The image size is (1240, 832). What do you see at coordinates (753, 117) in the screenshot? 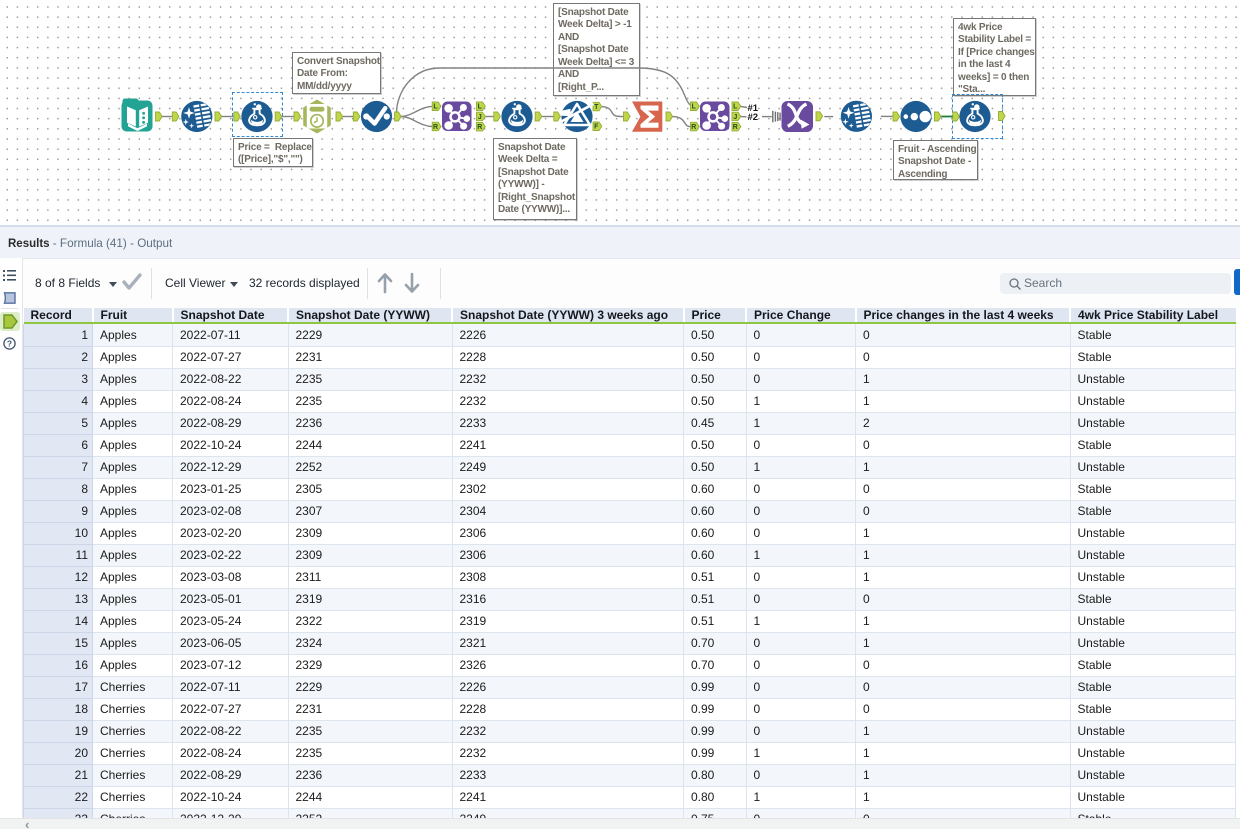
I see `svg-text: #2` at bounding box center [753, 117].